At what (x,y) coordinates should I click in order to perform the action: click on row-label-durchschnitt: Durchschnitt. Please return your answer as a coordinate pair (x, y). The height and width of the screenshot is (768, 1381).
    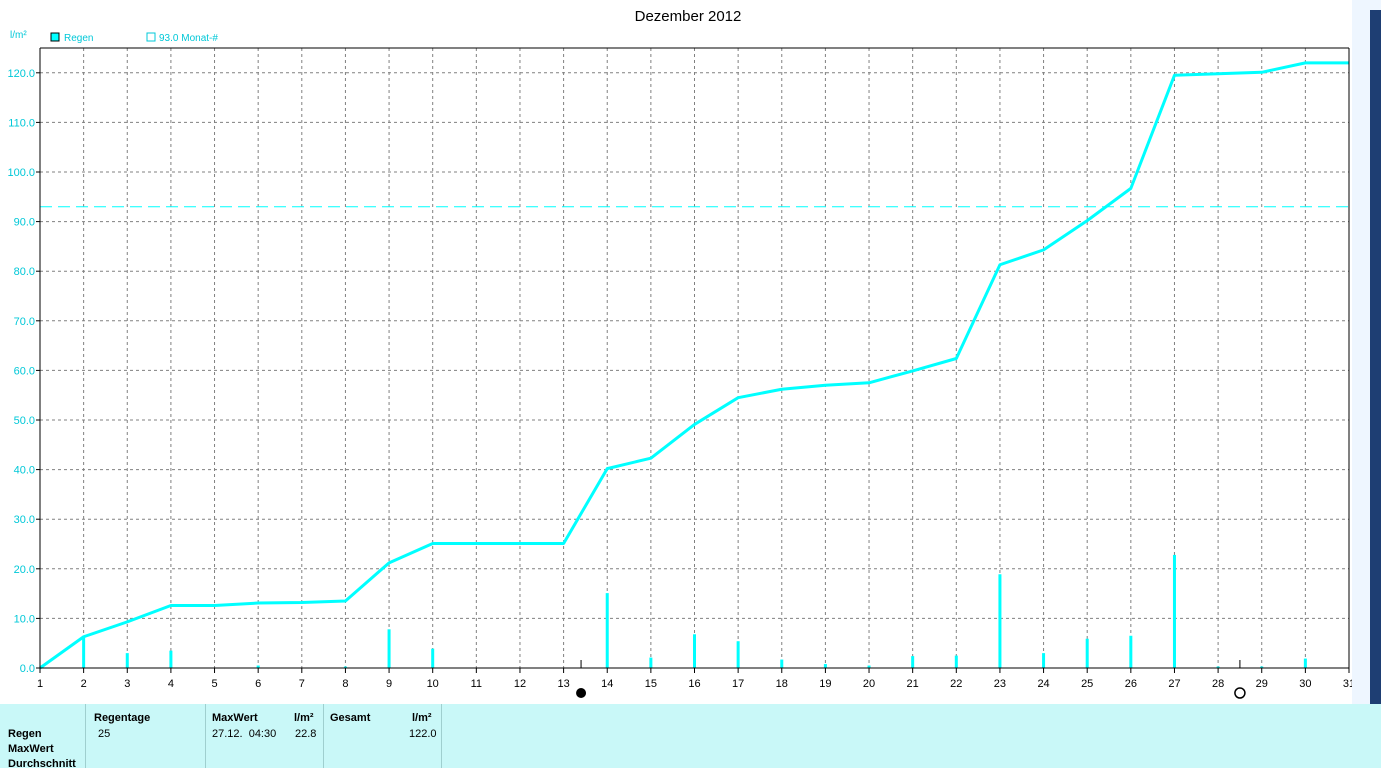
    Looking at the image, I should click on (42, 763).